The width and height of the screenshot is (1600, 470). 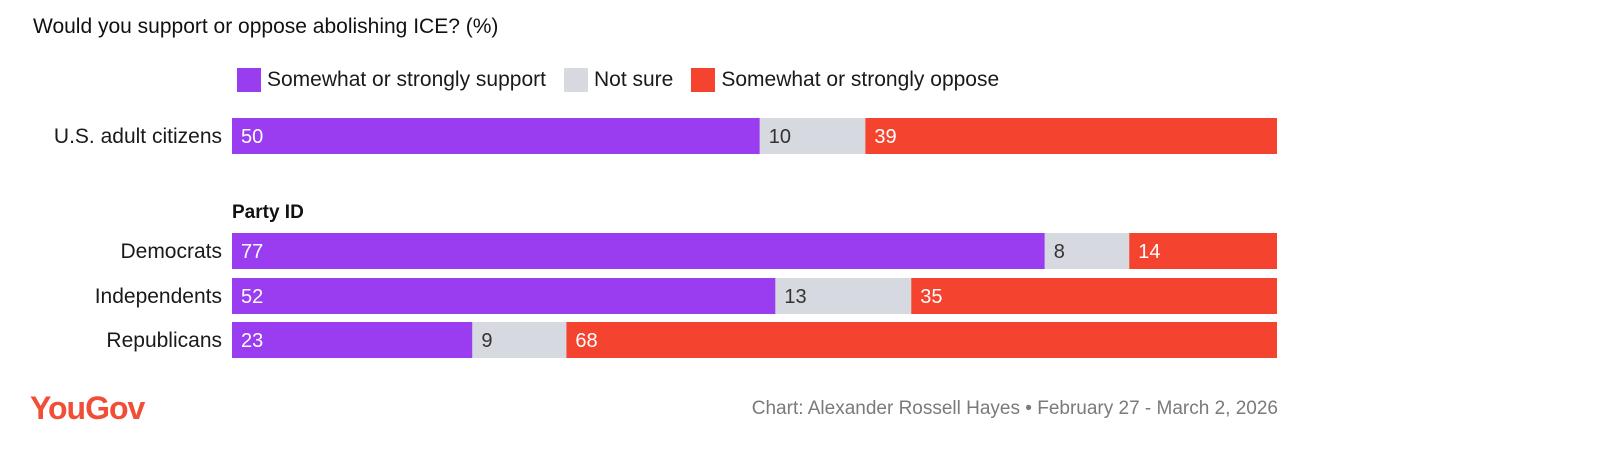 What do you see at coordinates (252, 252) in the screenshot?
I see `value-label-democrats-support: 77` at bounding box center [252, 252].